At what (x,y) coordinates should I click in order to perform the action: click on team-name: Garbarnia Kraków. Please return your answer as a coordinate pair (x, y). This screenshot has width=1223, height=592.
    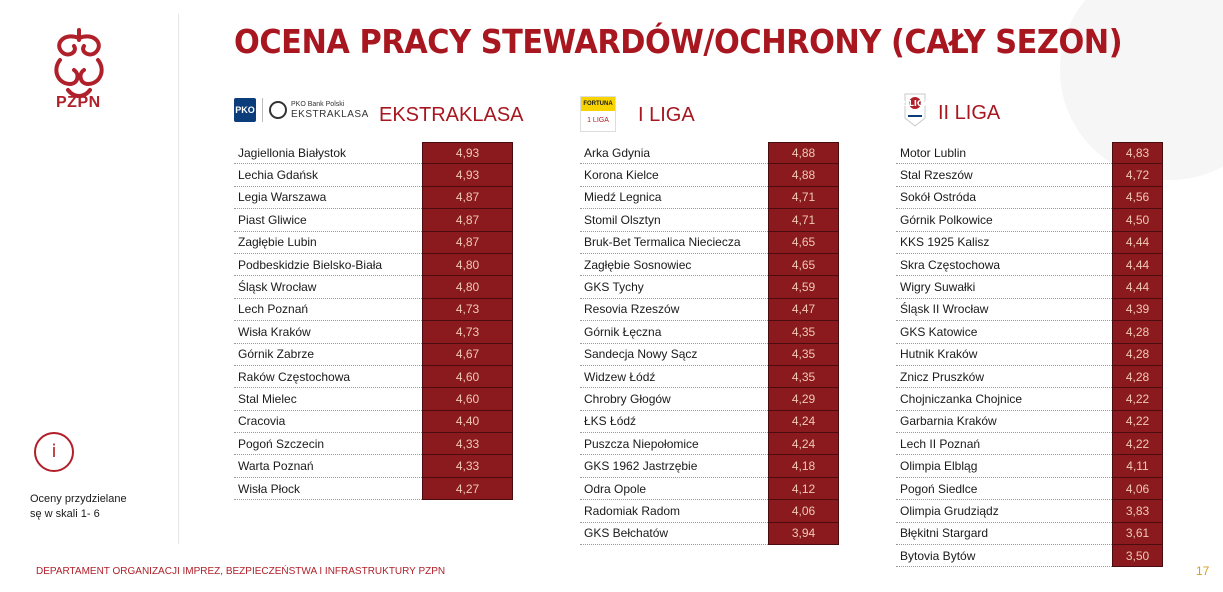
    Looking at the image, I should click on (1004, 422).